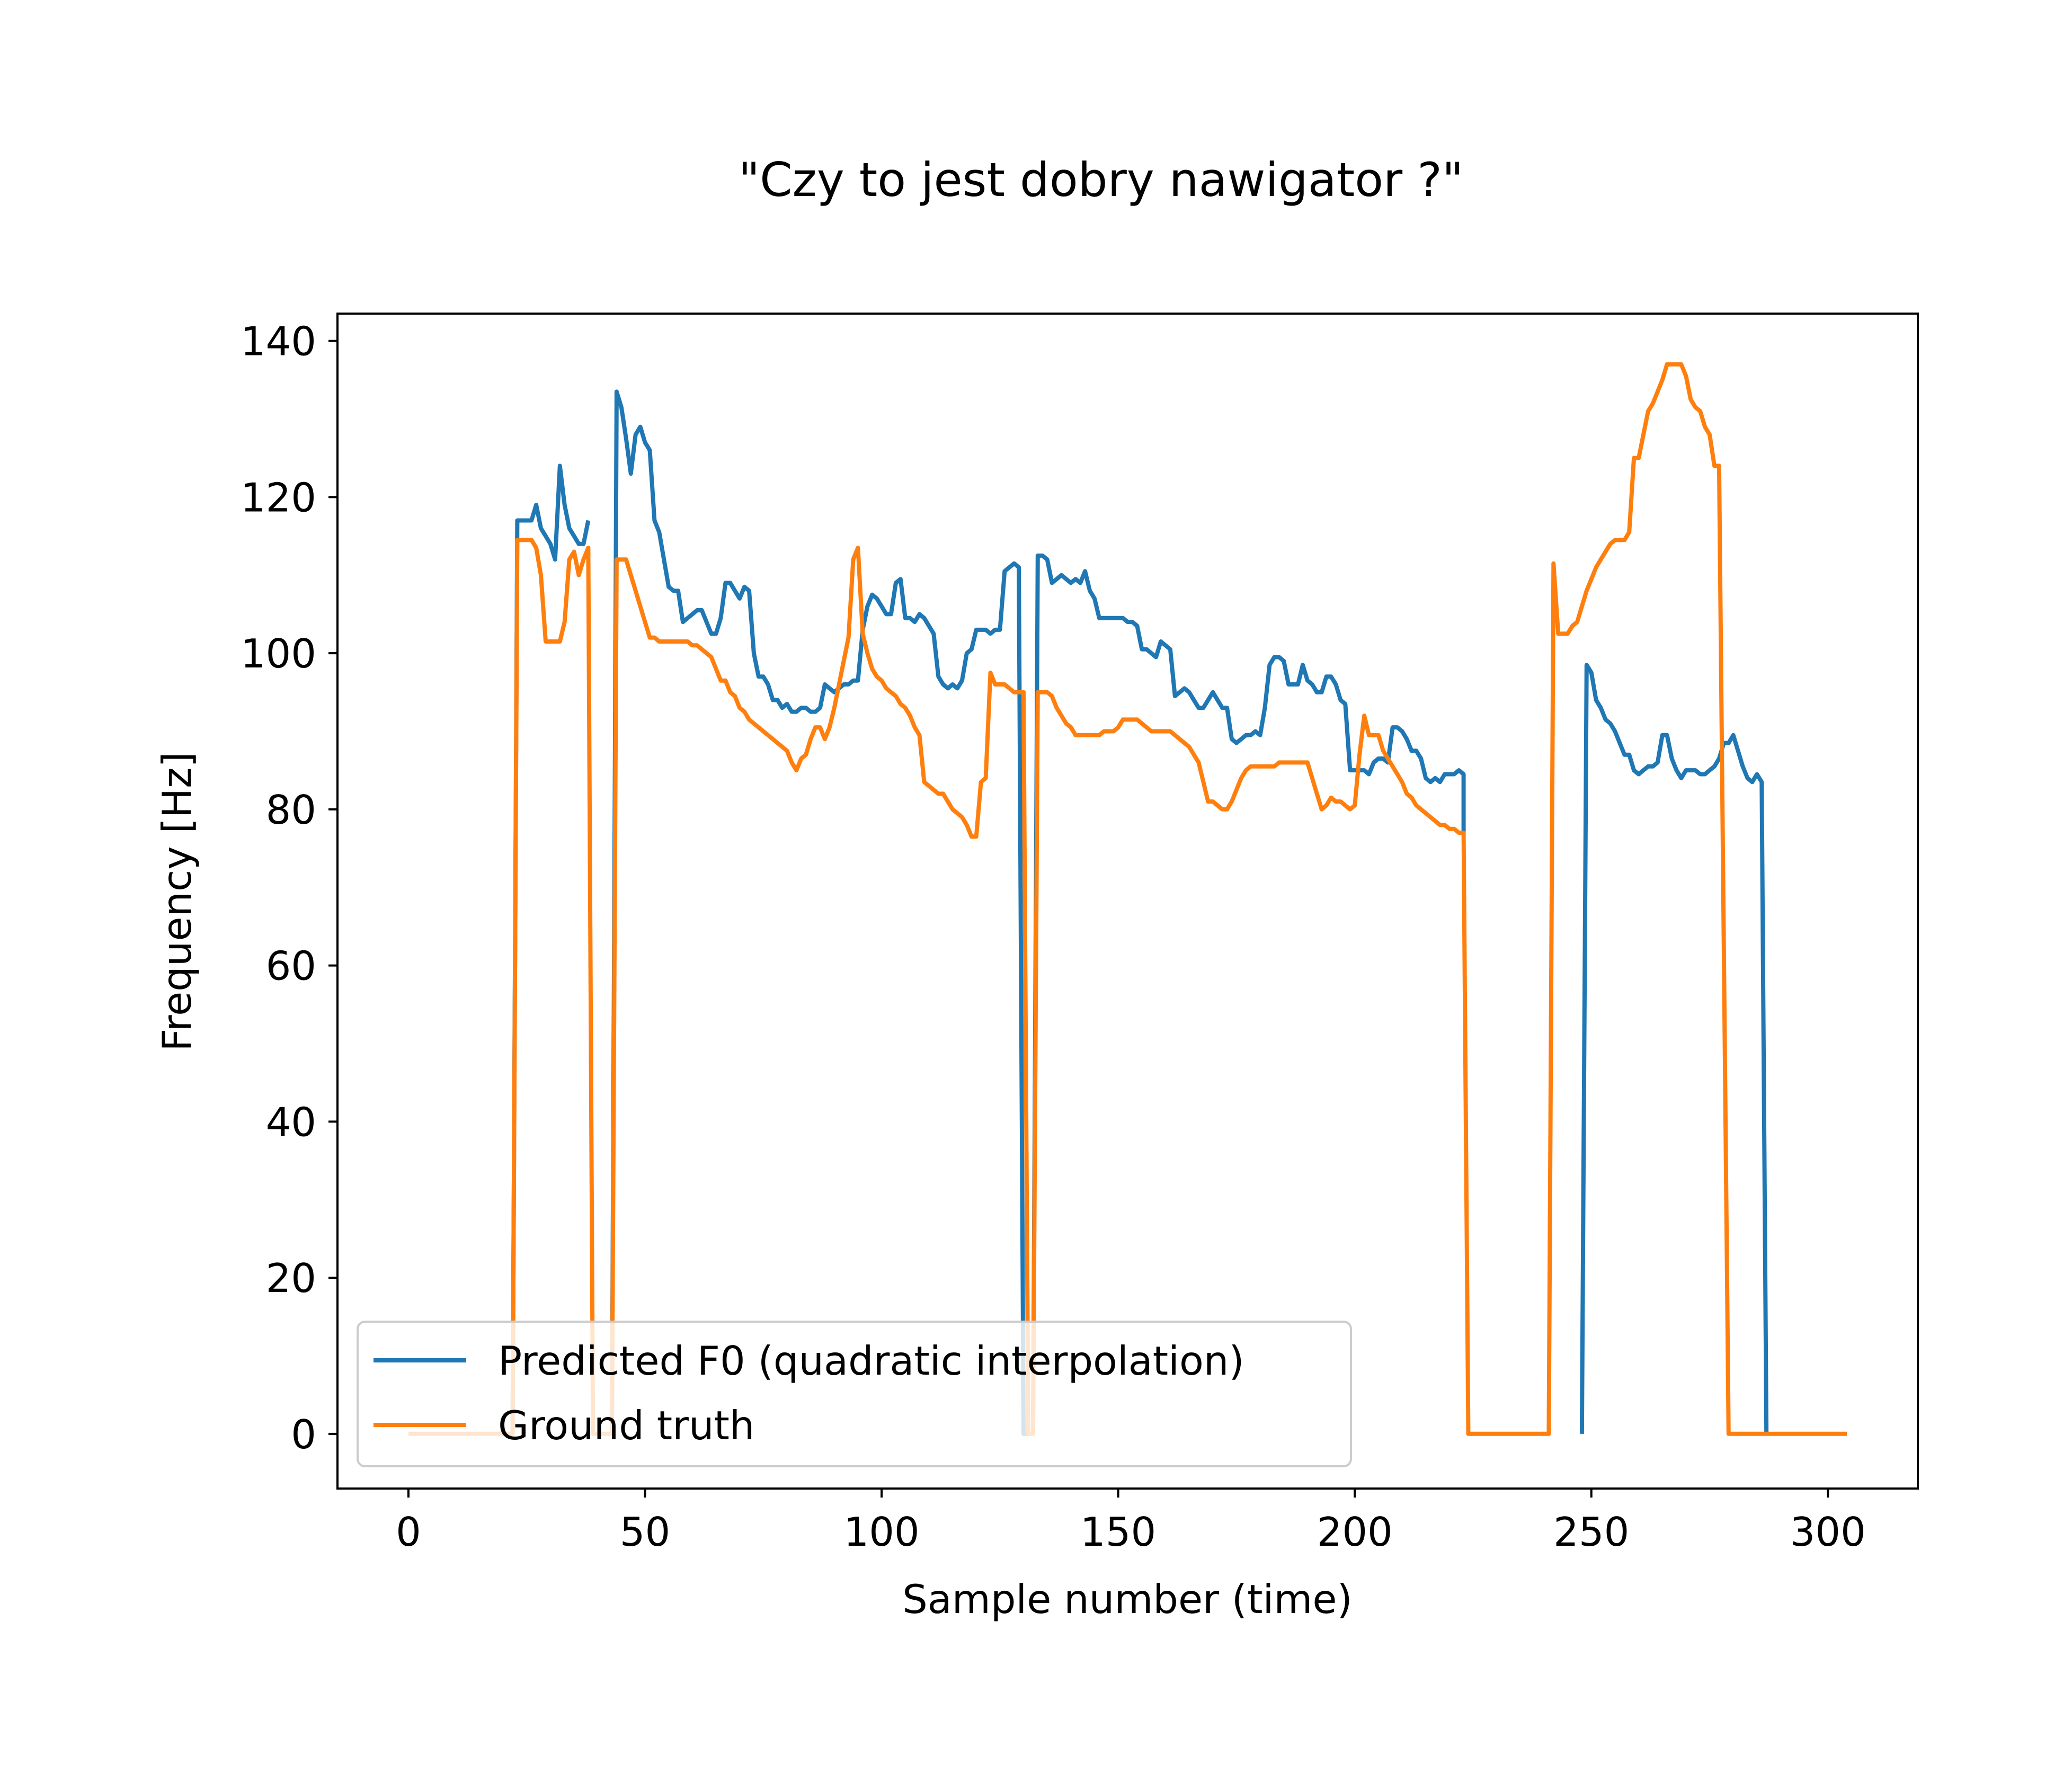 This screenshot has width=2072, height=1782. I want to click on y-tick-label: 60, so click(291, 967).